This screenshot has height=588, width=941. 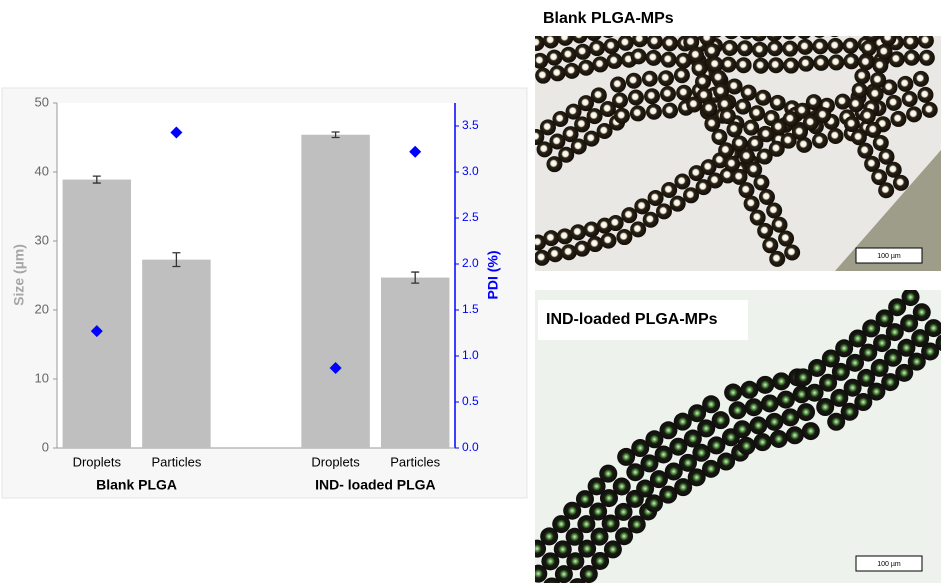 What do you see at coordinates (42, 377) in the screenshot?
I see `y-tick-label: 10` at bounding box center [42, 377].